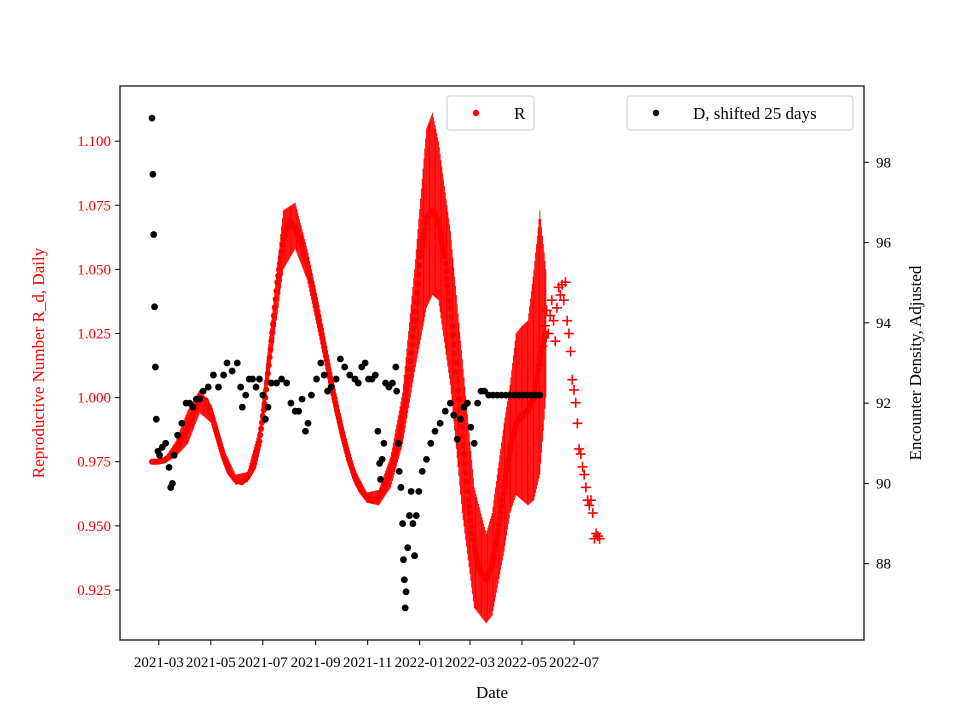 The width and height of the screenshot is (960, 720). What do you see at coordinates (915, 362) in the screenshot?
I see `y-right-axis-label: Encounter Density, Adjusted` at bounding box center [915, 362].